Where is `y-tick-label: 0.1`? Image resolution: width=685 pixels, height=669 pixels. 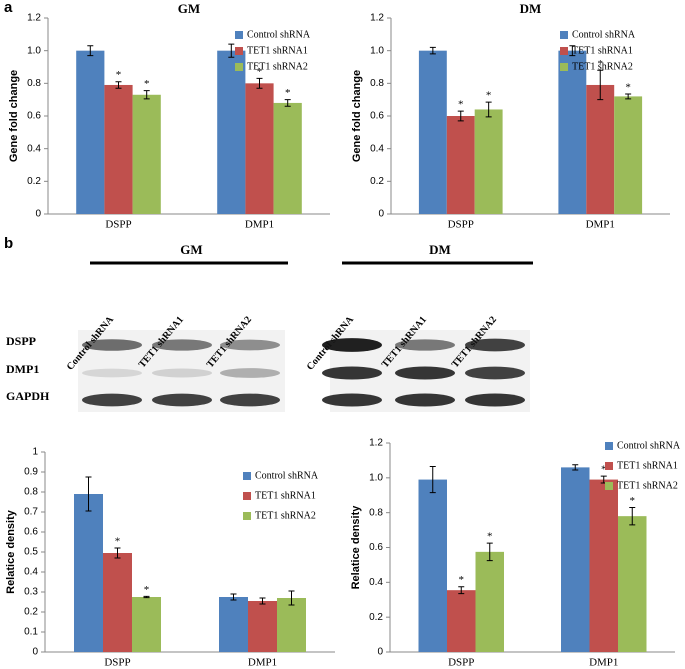 y-tick-label: 0.1 is located at coordinates (31, 632).